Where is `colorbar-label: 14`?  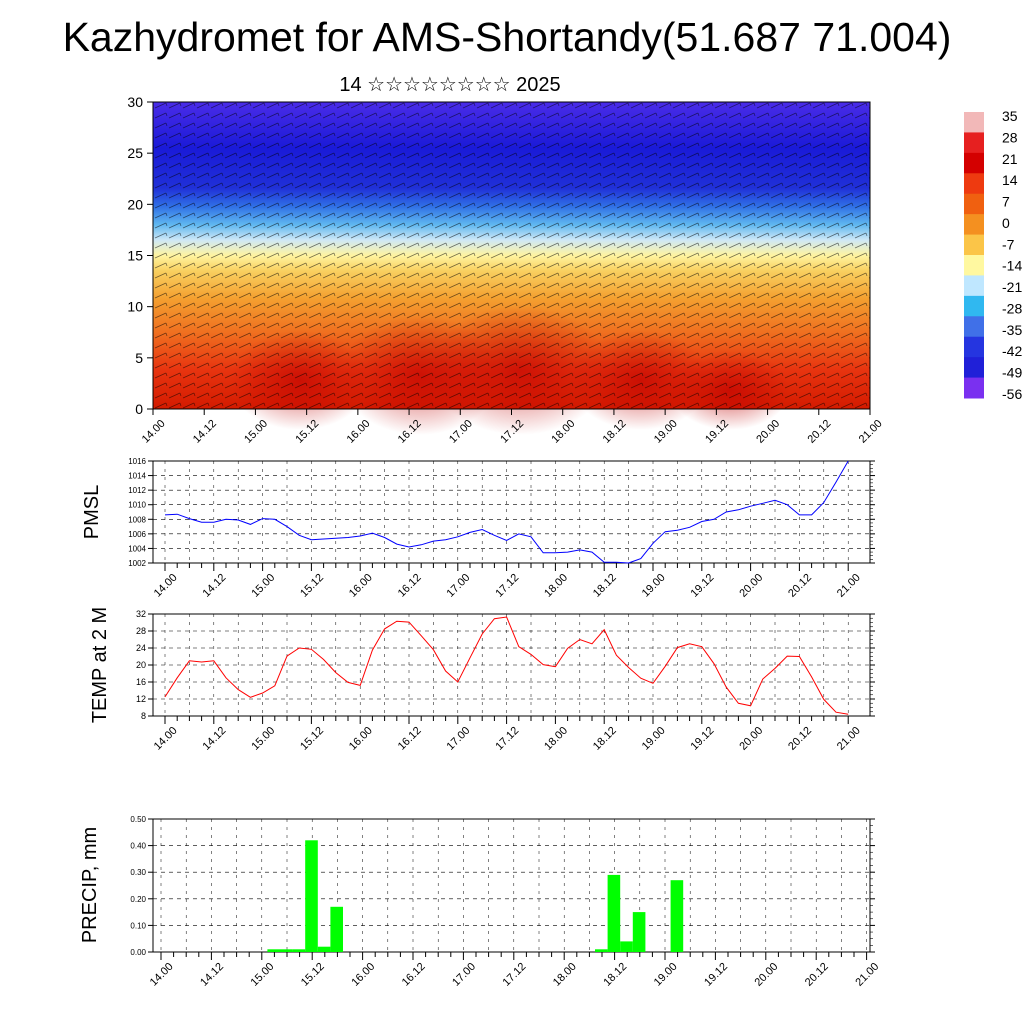
colorbar-label: 14 is located at coordinates (1010, 180).